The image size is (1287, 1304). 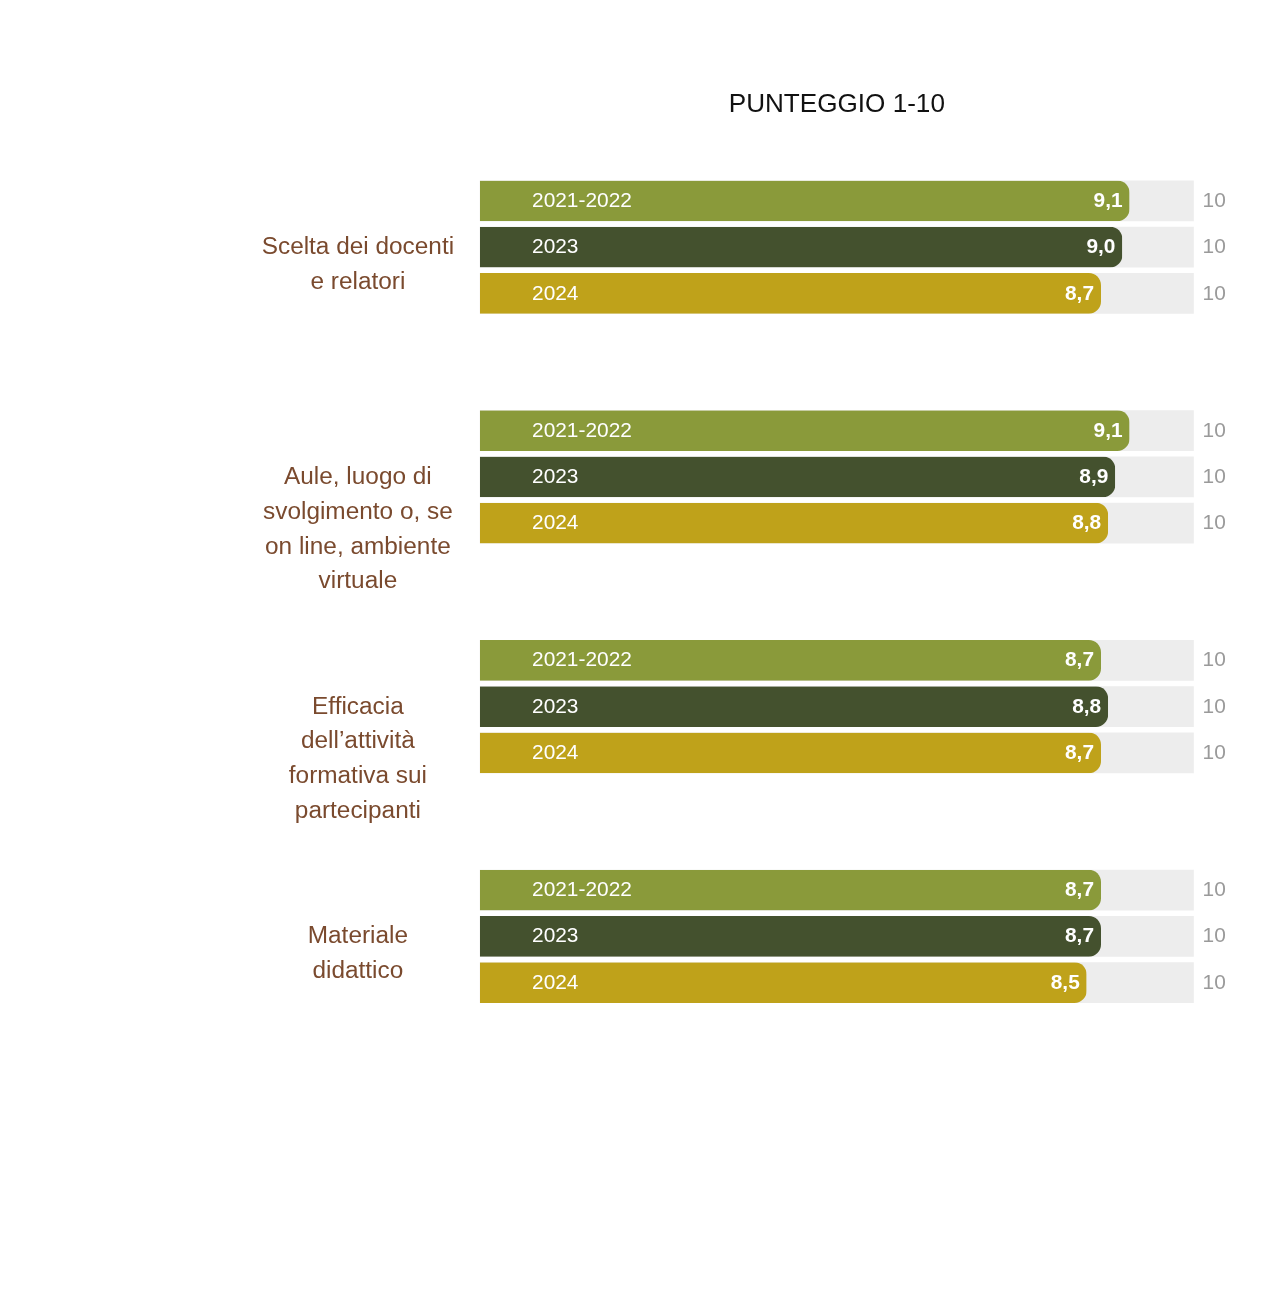 I want to click on series-label: 2021-2022, so click(x=582, y=200).